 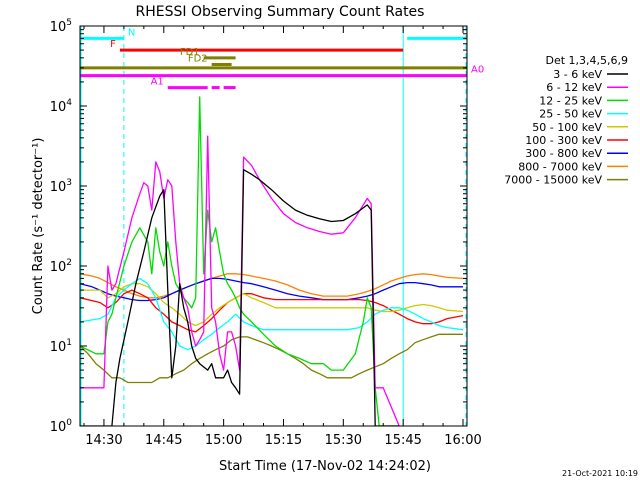 I want to click on series-line-800-7000kev, so click(x=272, y=286).